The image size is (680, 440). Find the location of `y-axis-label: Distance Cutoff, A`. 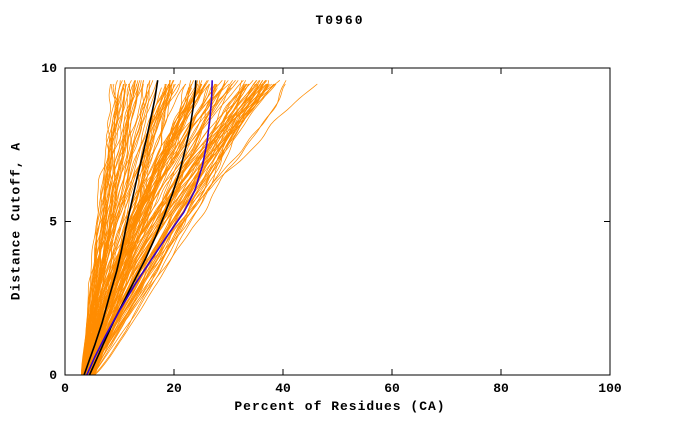

y-axis-label: Distance Cutoff, A is located at coordinates (16, 221).